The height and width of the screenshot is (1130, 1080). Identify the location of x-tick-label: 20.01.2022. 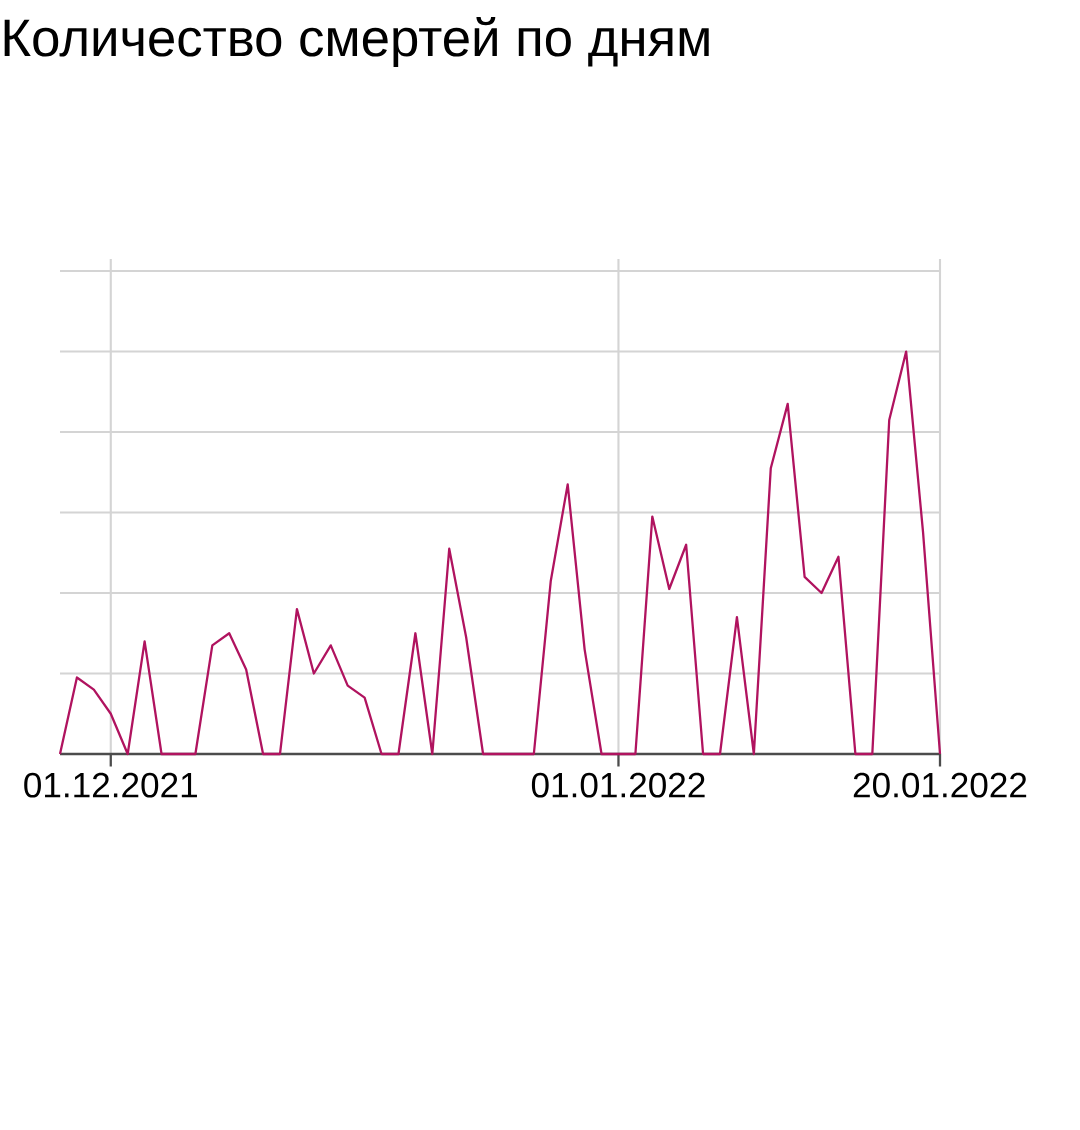
(940, 785).